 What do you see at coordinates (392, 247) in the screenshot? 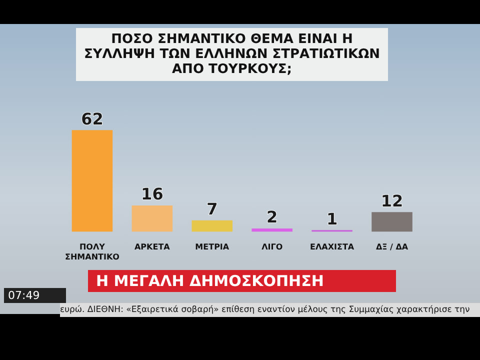
I see `x-tick-label: ΔΞ / ΔΑ` at bounding box center [392, 247].